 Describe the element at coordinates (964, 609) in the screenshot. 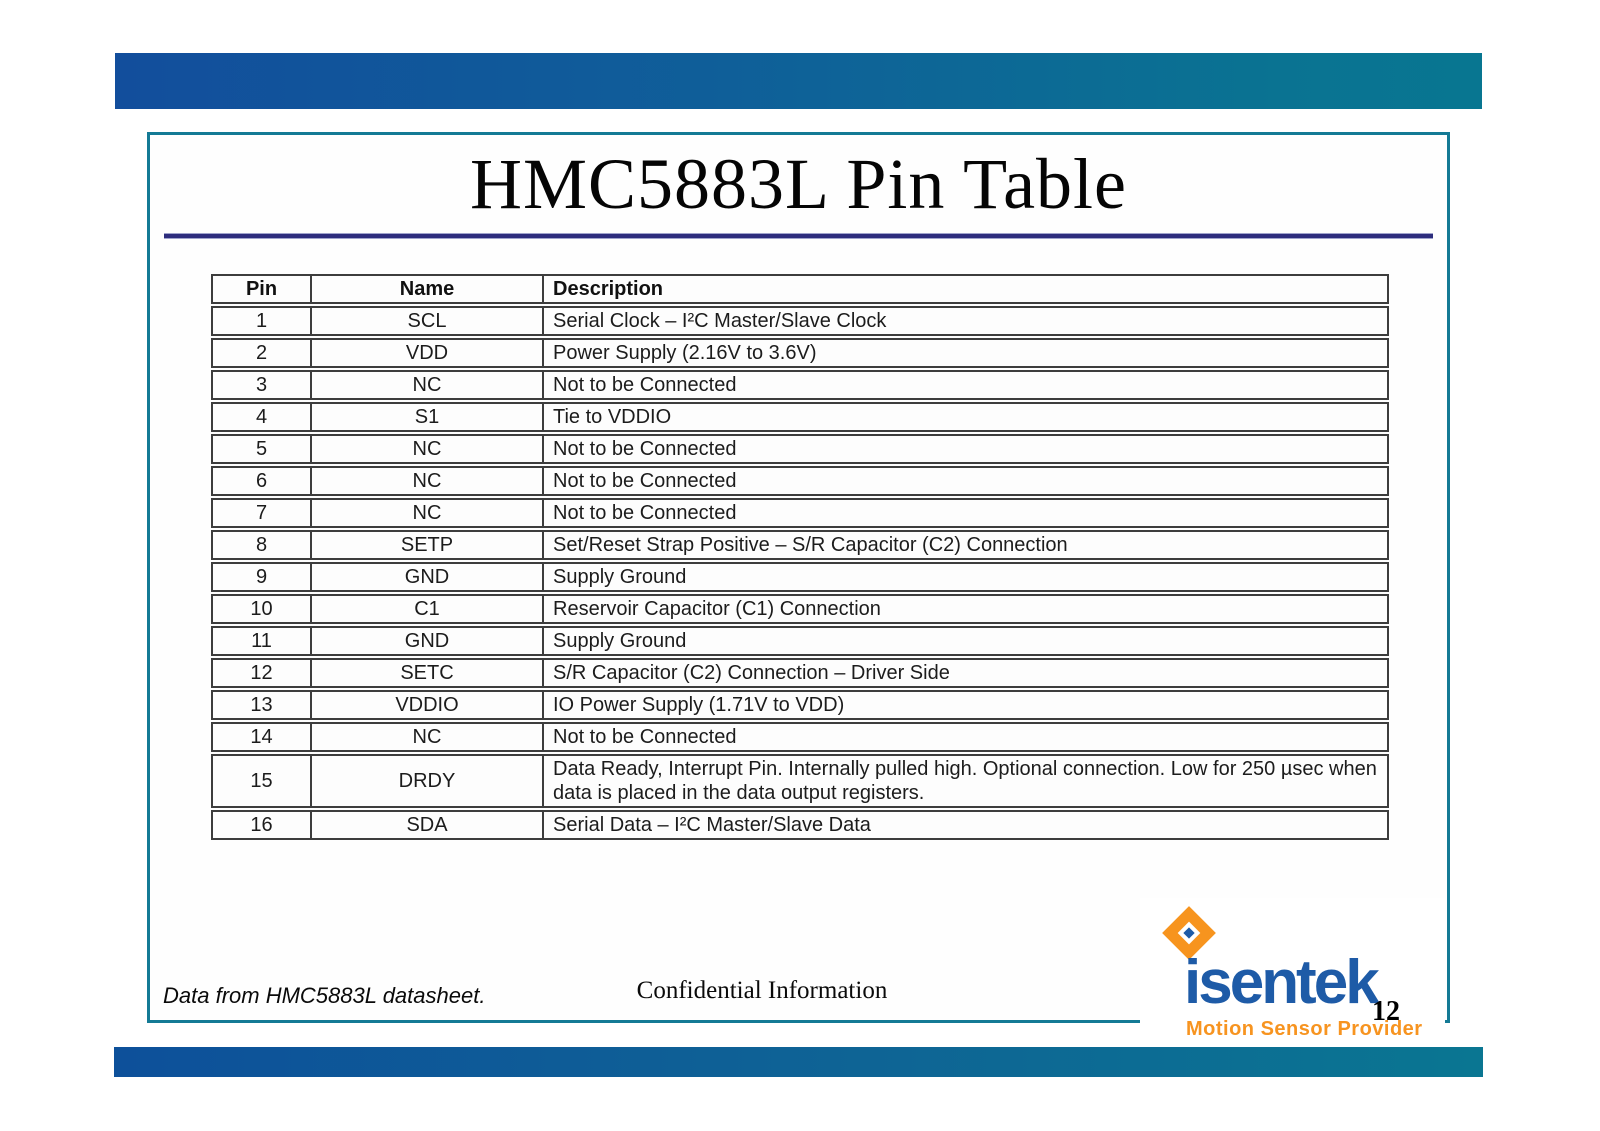

I see `description-cell: Reservoir Capacitor (C1) Connection` at that location.